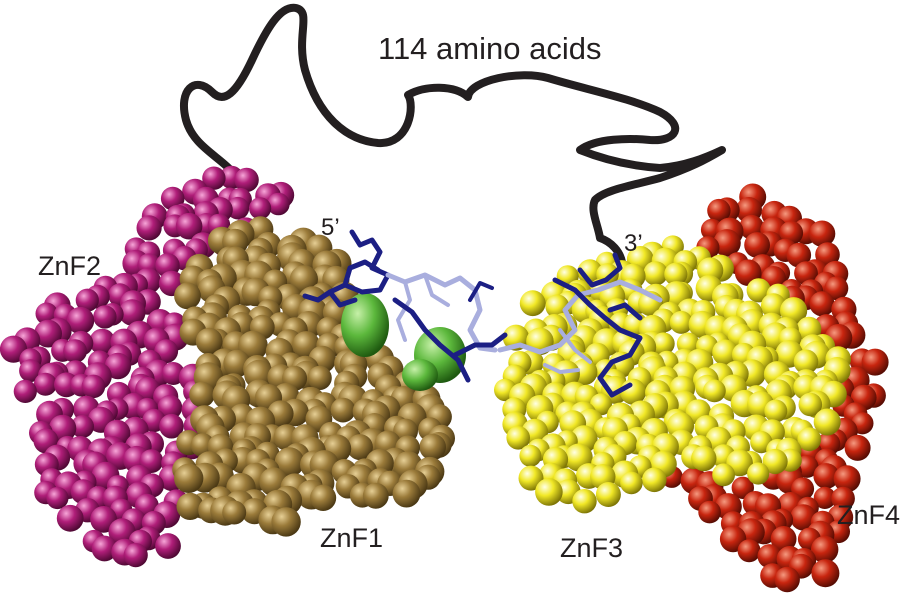  I want to click on rna-strand-5prime, so click(405, 306).